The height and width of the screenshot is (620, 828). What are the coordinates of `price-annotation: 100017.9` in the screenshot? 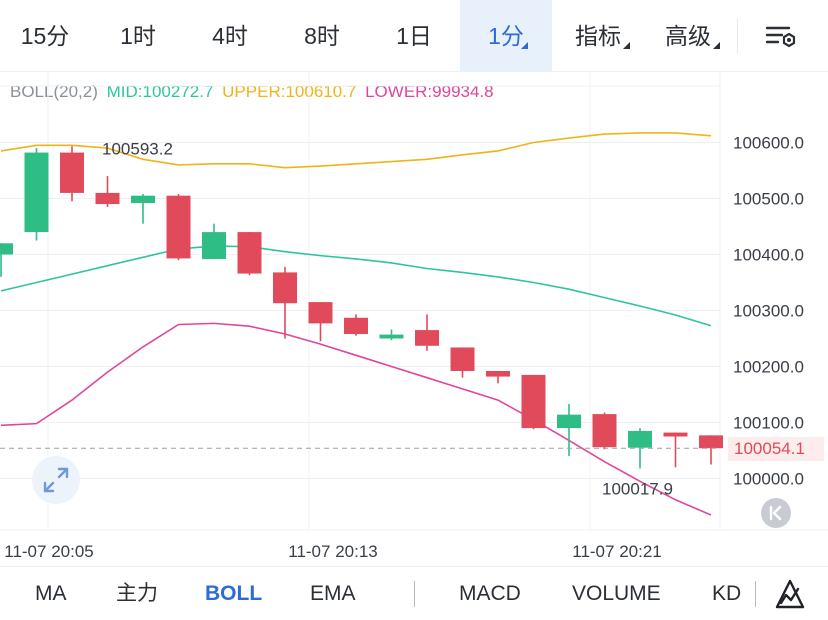 It's located at (637, 488).